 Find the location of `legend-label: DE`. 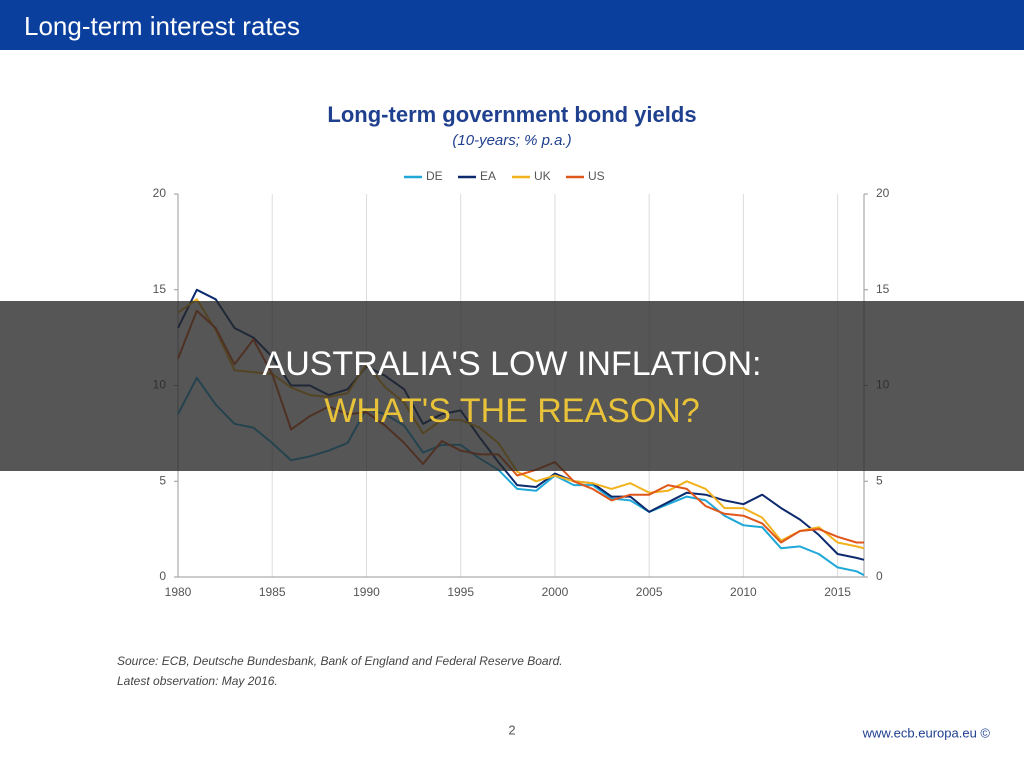

legend-label: DE is located at coordinates (434, 176).